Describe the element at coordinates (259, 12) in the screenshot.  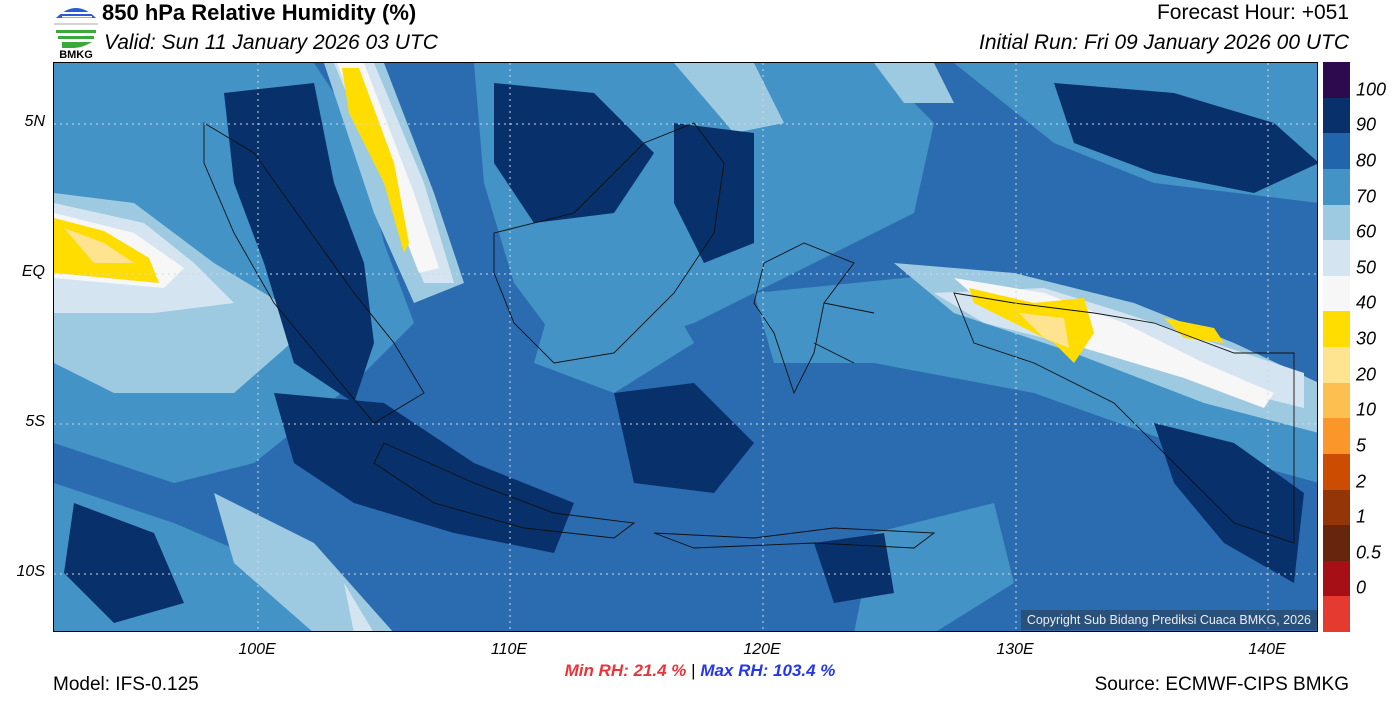
I see `chart-title: 850 hPa Relative Humidity (%)` at that location.